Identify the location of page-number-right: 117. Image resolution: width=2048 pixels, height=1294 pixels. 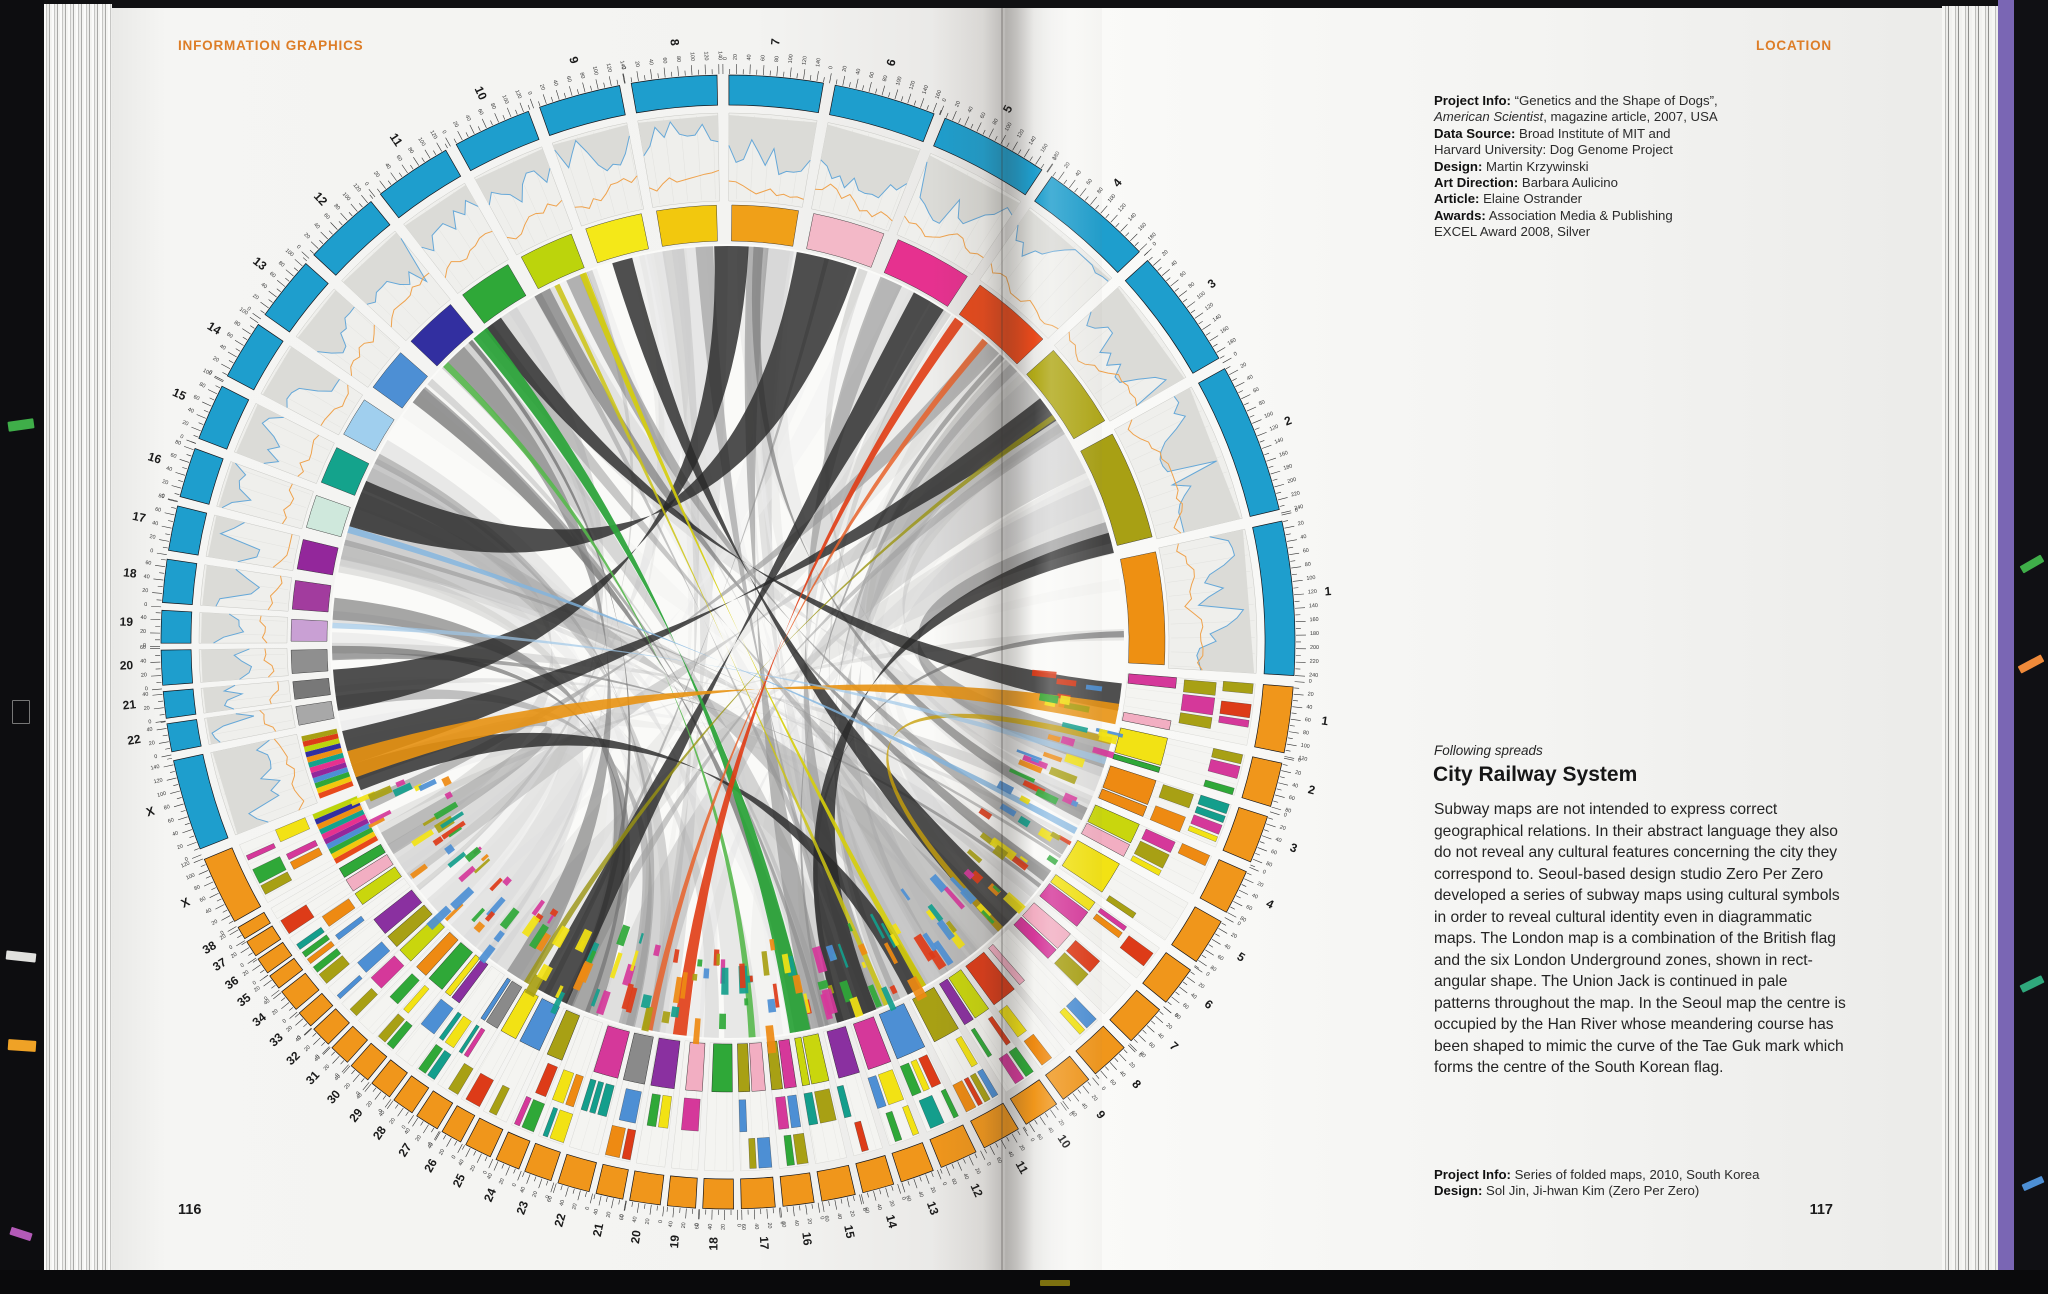
(1821, 1210).